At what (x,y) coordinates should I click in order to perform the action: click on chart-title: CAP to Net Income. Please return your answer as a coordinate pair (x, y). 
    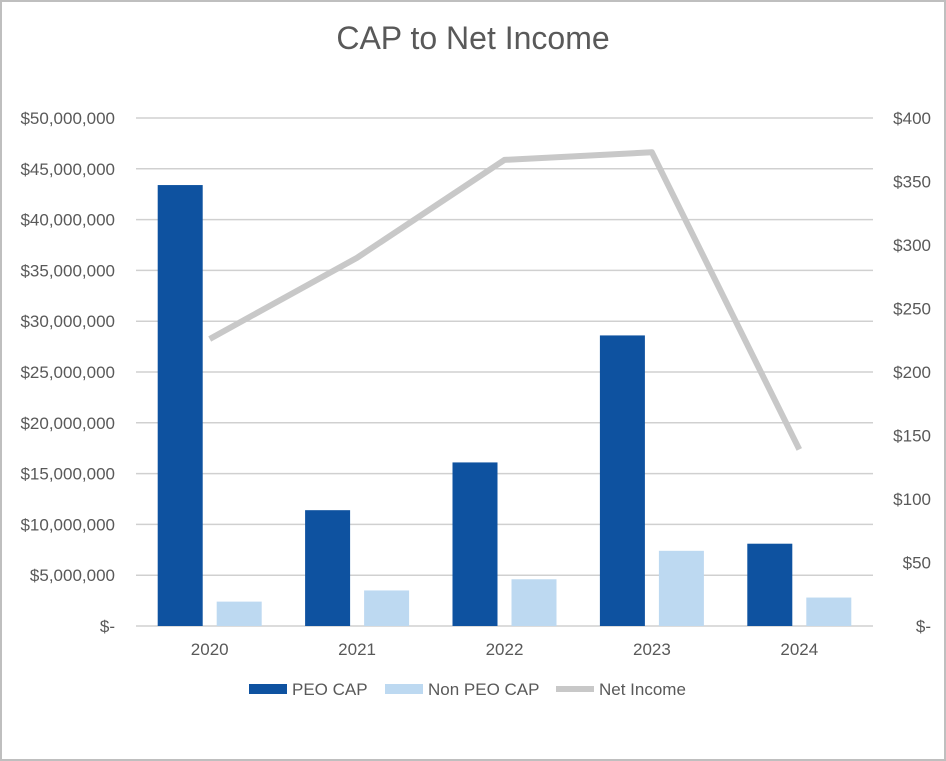
    Looking at the image, I should click on (472, 38).